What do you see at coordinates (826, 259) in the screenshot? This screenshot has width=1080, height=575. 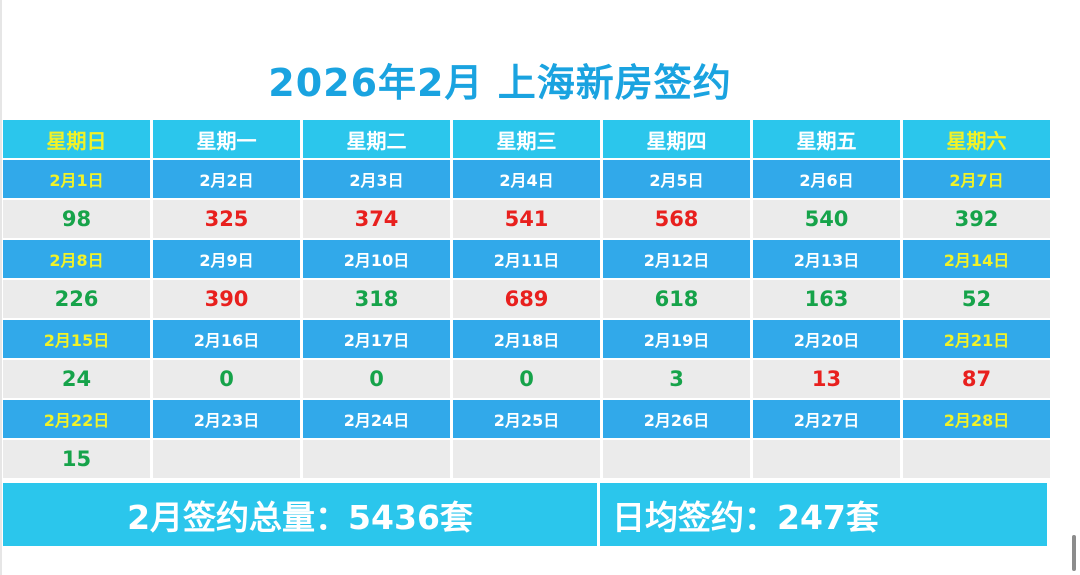 I see `date-cell: 2月13日` at bounding box center [826, 259].